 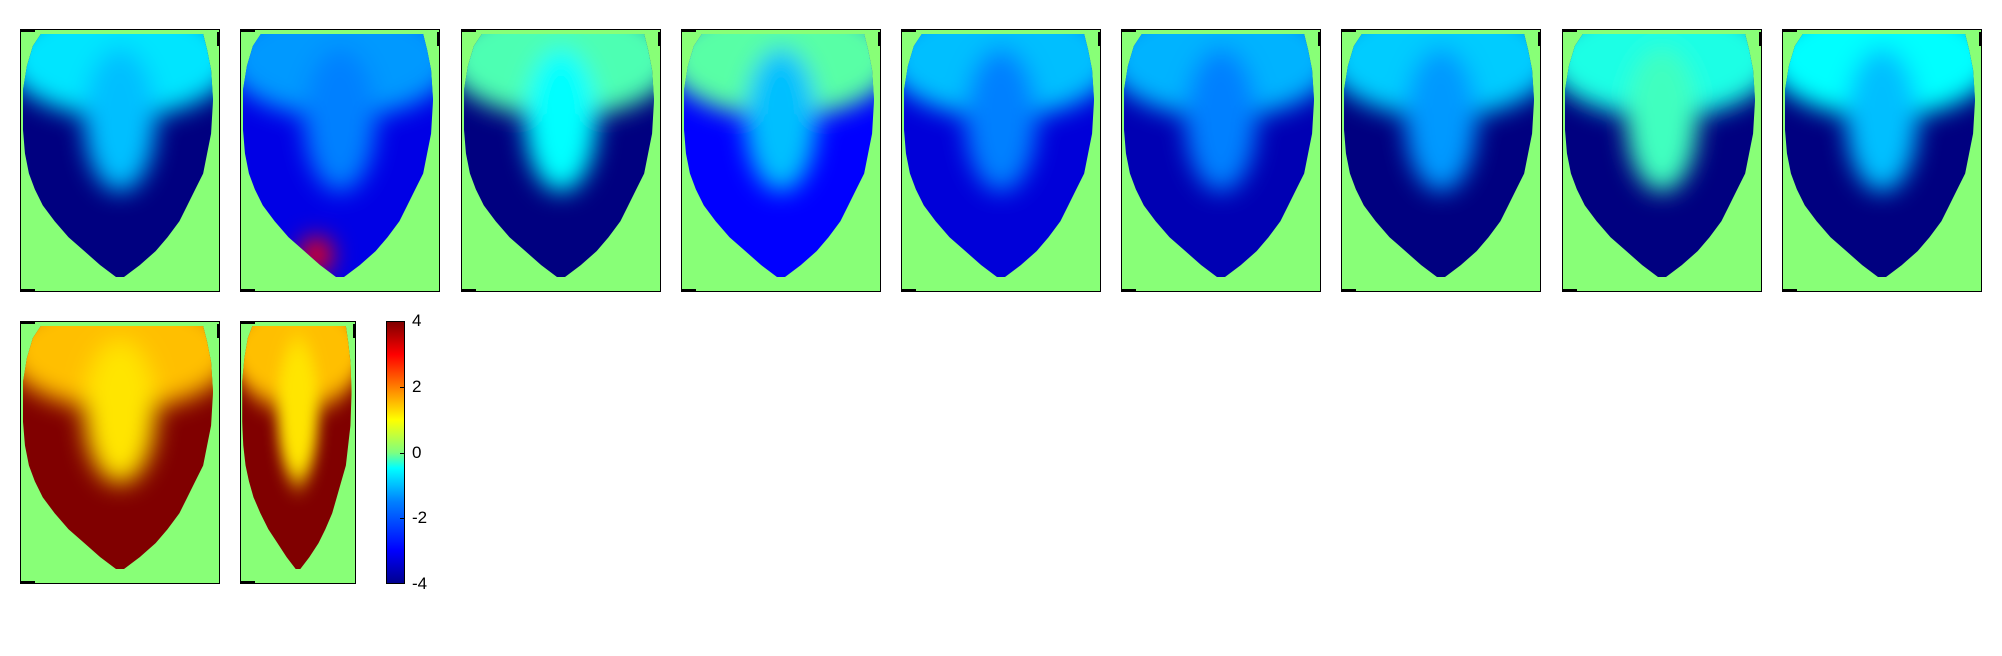 I want to click on heatmap-panel-4-svg, so click(x=781, y=160).